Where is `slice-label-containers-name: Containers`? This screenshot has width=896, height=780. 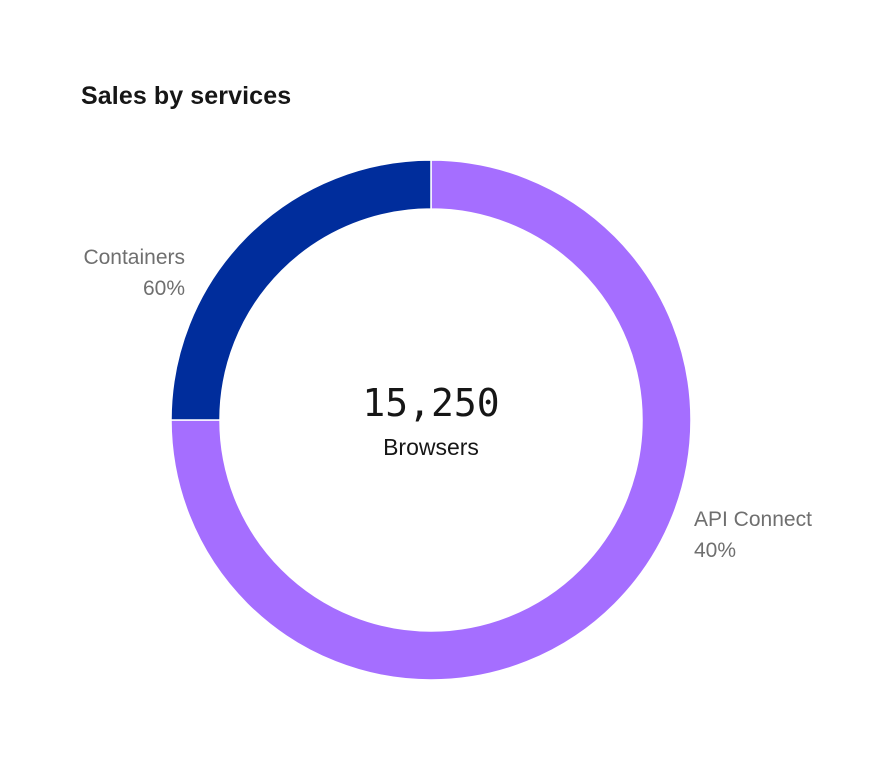
slice-label-containers-name: Containers is located at coordinates (134, 257).